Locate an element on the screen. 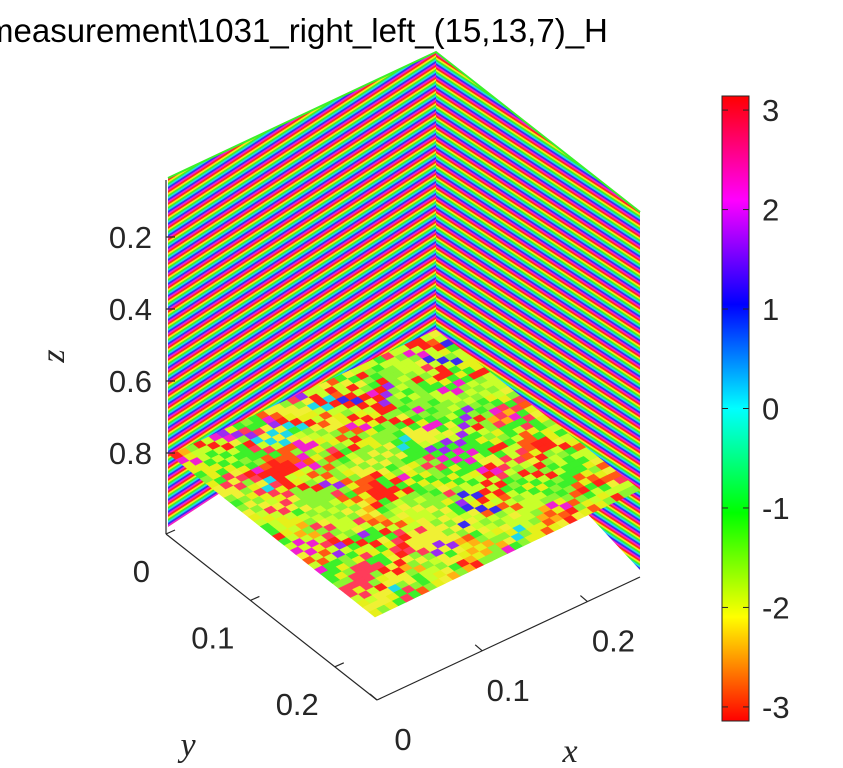  z-tick-label: 0.2 is located at coordinates (130, 237).